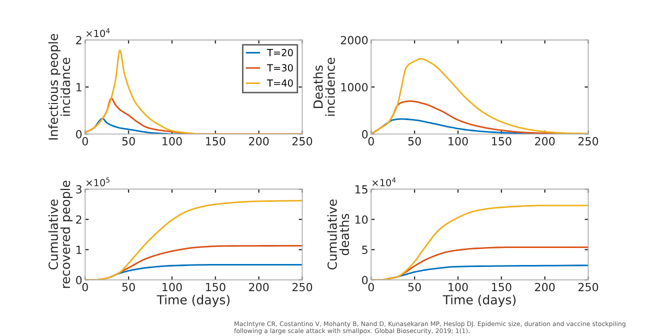 The height and width of the screenshot is (336, 650). What do you see at coordinates (361, 219) in the screenshot?
I see `y-tick-label: 10` at bounding box center [361, 219].